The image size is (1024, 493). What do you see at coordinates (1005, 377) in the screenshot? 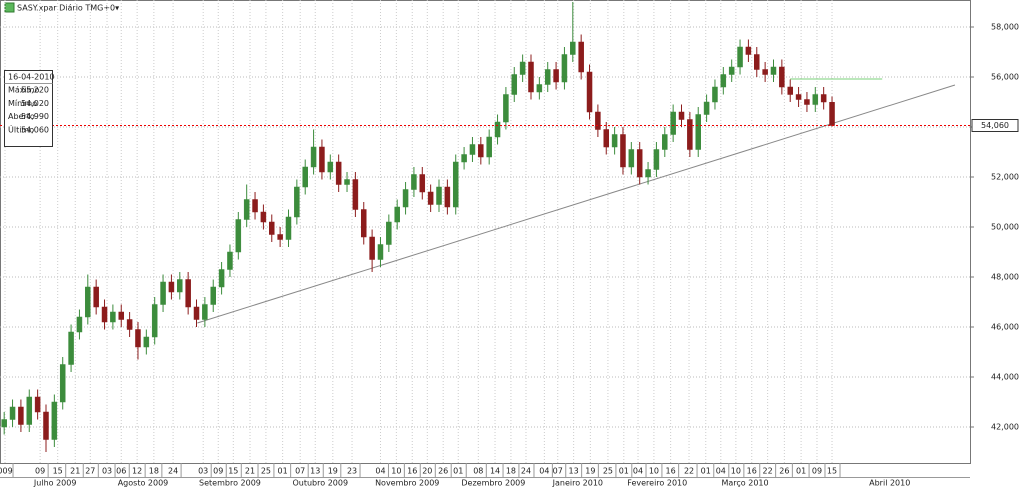
I see `y-tick-label: 44,000` at bounding box center [1005, 377].